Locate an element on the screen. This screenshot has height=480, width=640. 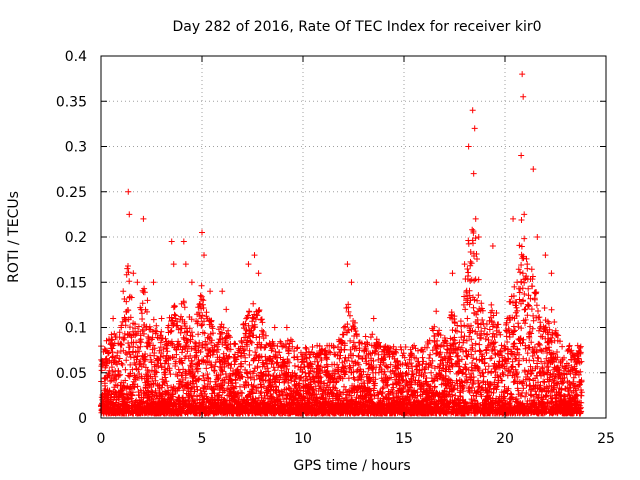
y-tick-label: 0.1 is located at coordinates (76, 329).